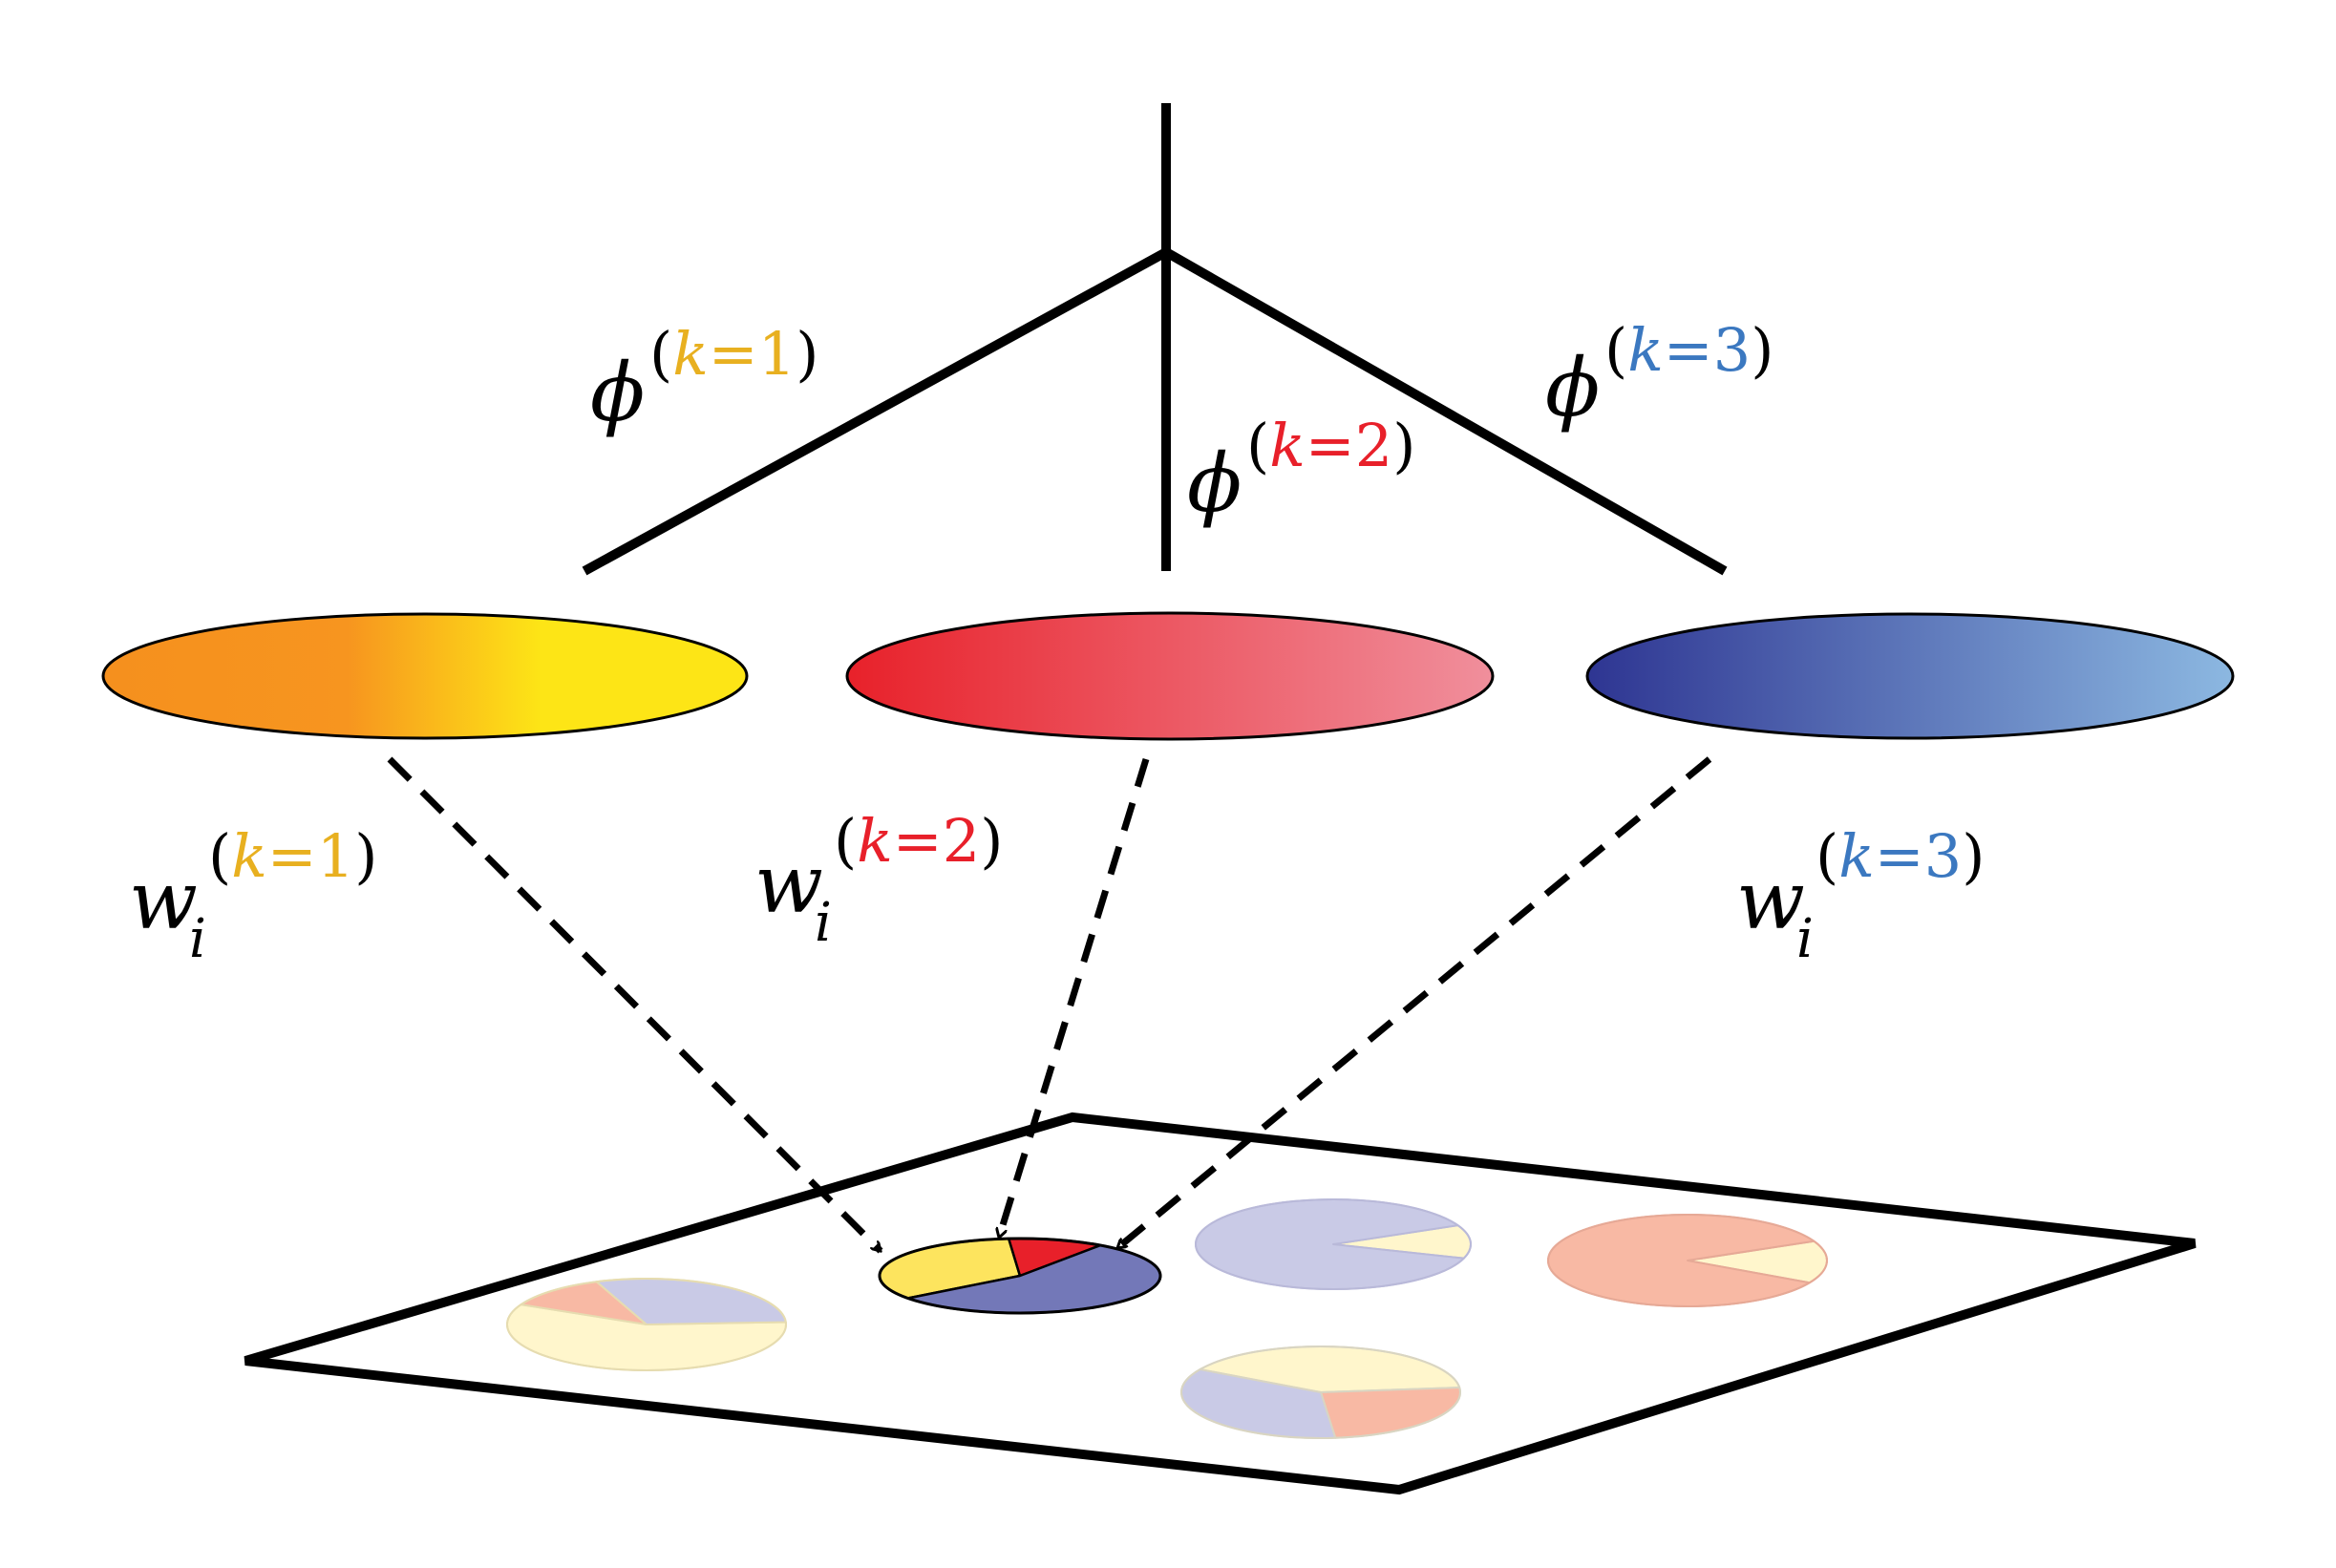 Image resolution: width=2336 pixels, height=1568 pixels. What do you see at coordinates (878, 880) in the screenshot?
I see `w-label-k2: w i (k=2)` at bounding box center [878, 880].